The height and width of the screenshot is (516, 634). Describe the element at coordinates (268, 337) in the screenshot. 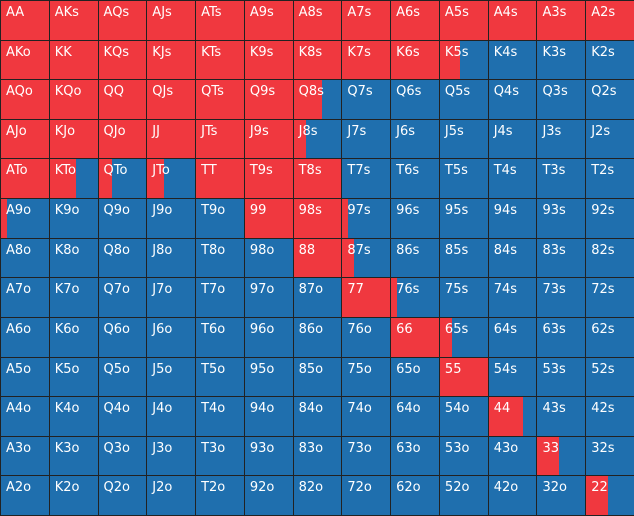

I see `hand-cell: 96o` at that location.